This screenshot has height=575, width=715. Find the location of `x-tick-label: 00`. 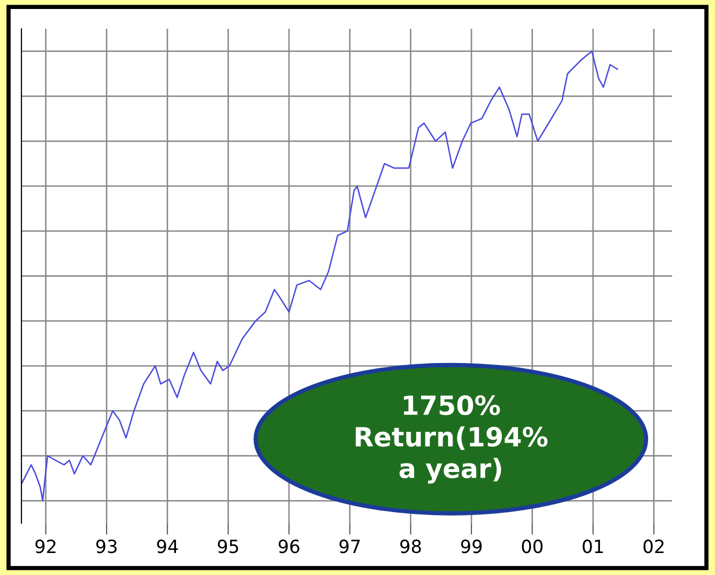

x-tick-label: 00 is located at coordinates (532, 547).